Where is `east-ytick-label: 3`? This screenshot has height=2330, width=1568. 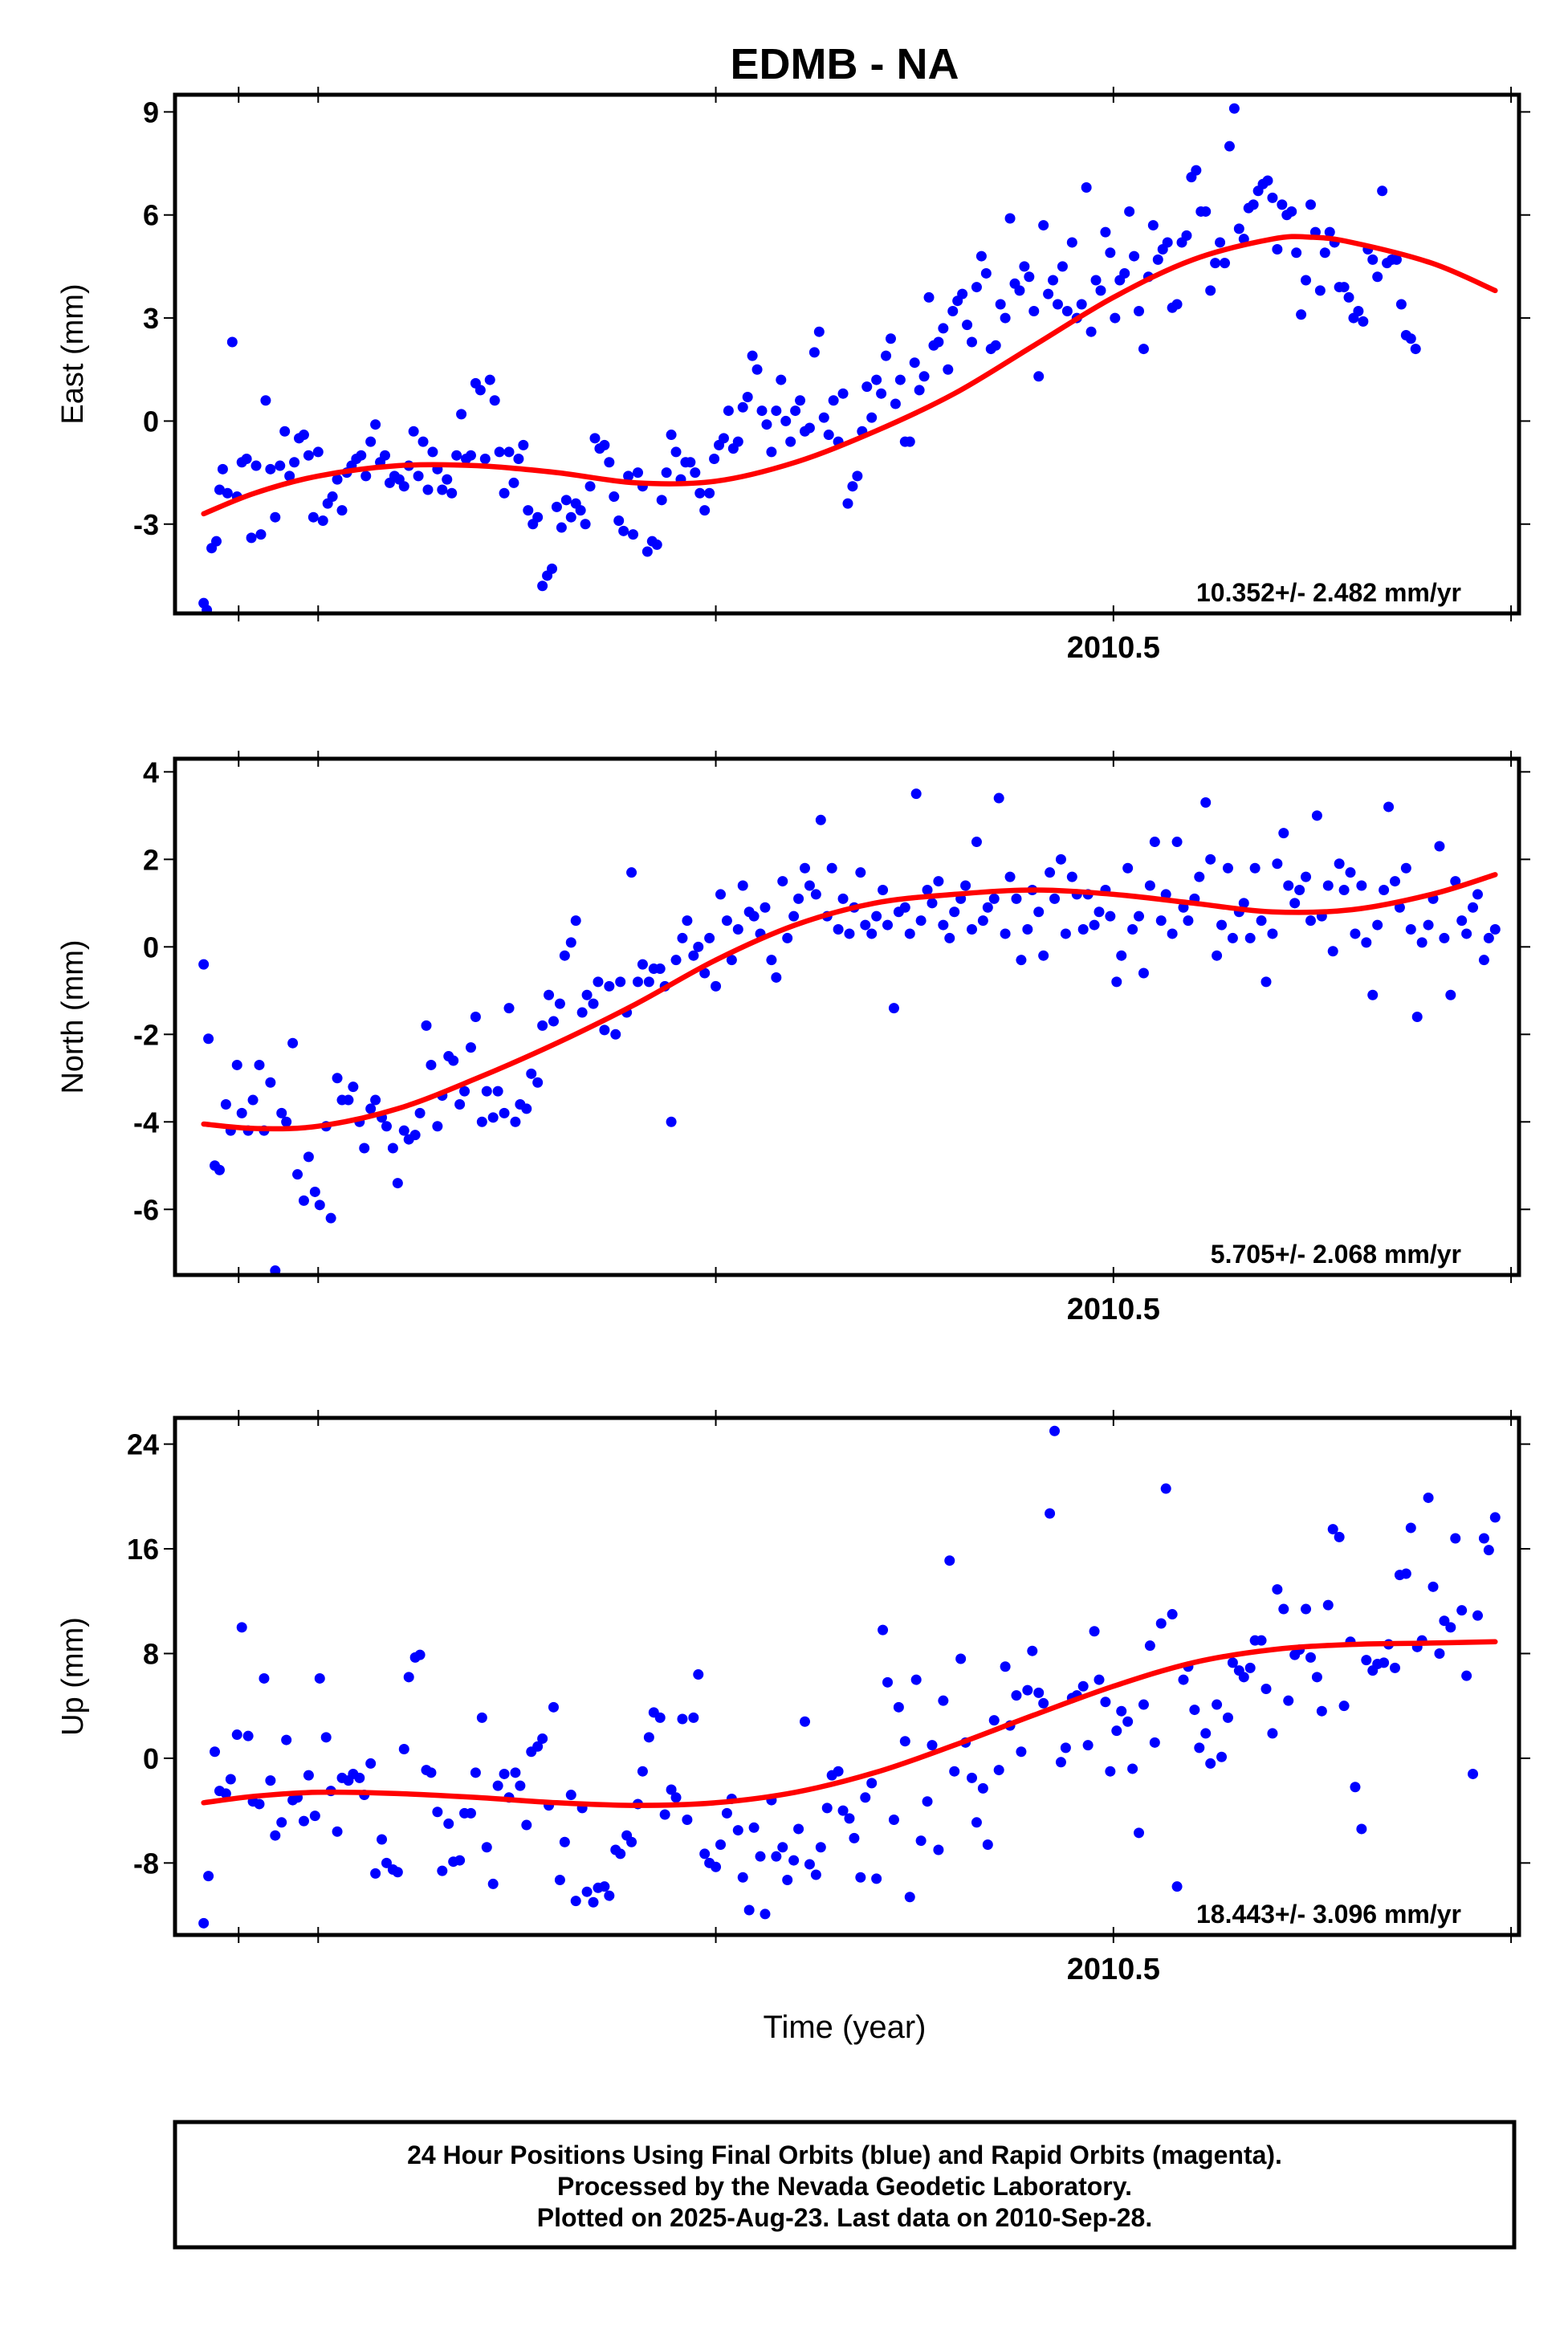
east-ytick-label: 3 is located at coordinates (151, 318).